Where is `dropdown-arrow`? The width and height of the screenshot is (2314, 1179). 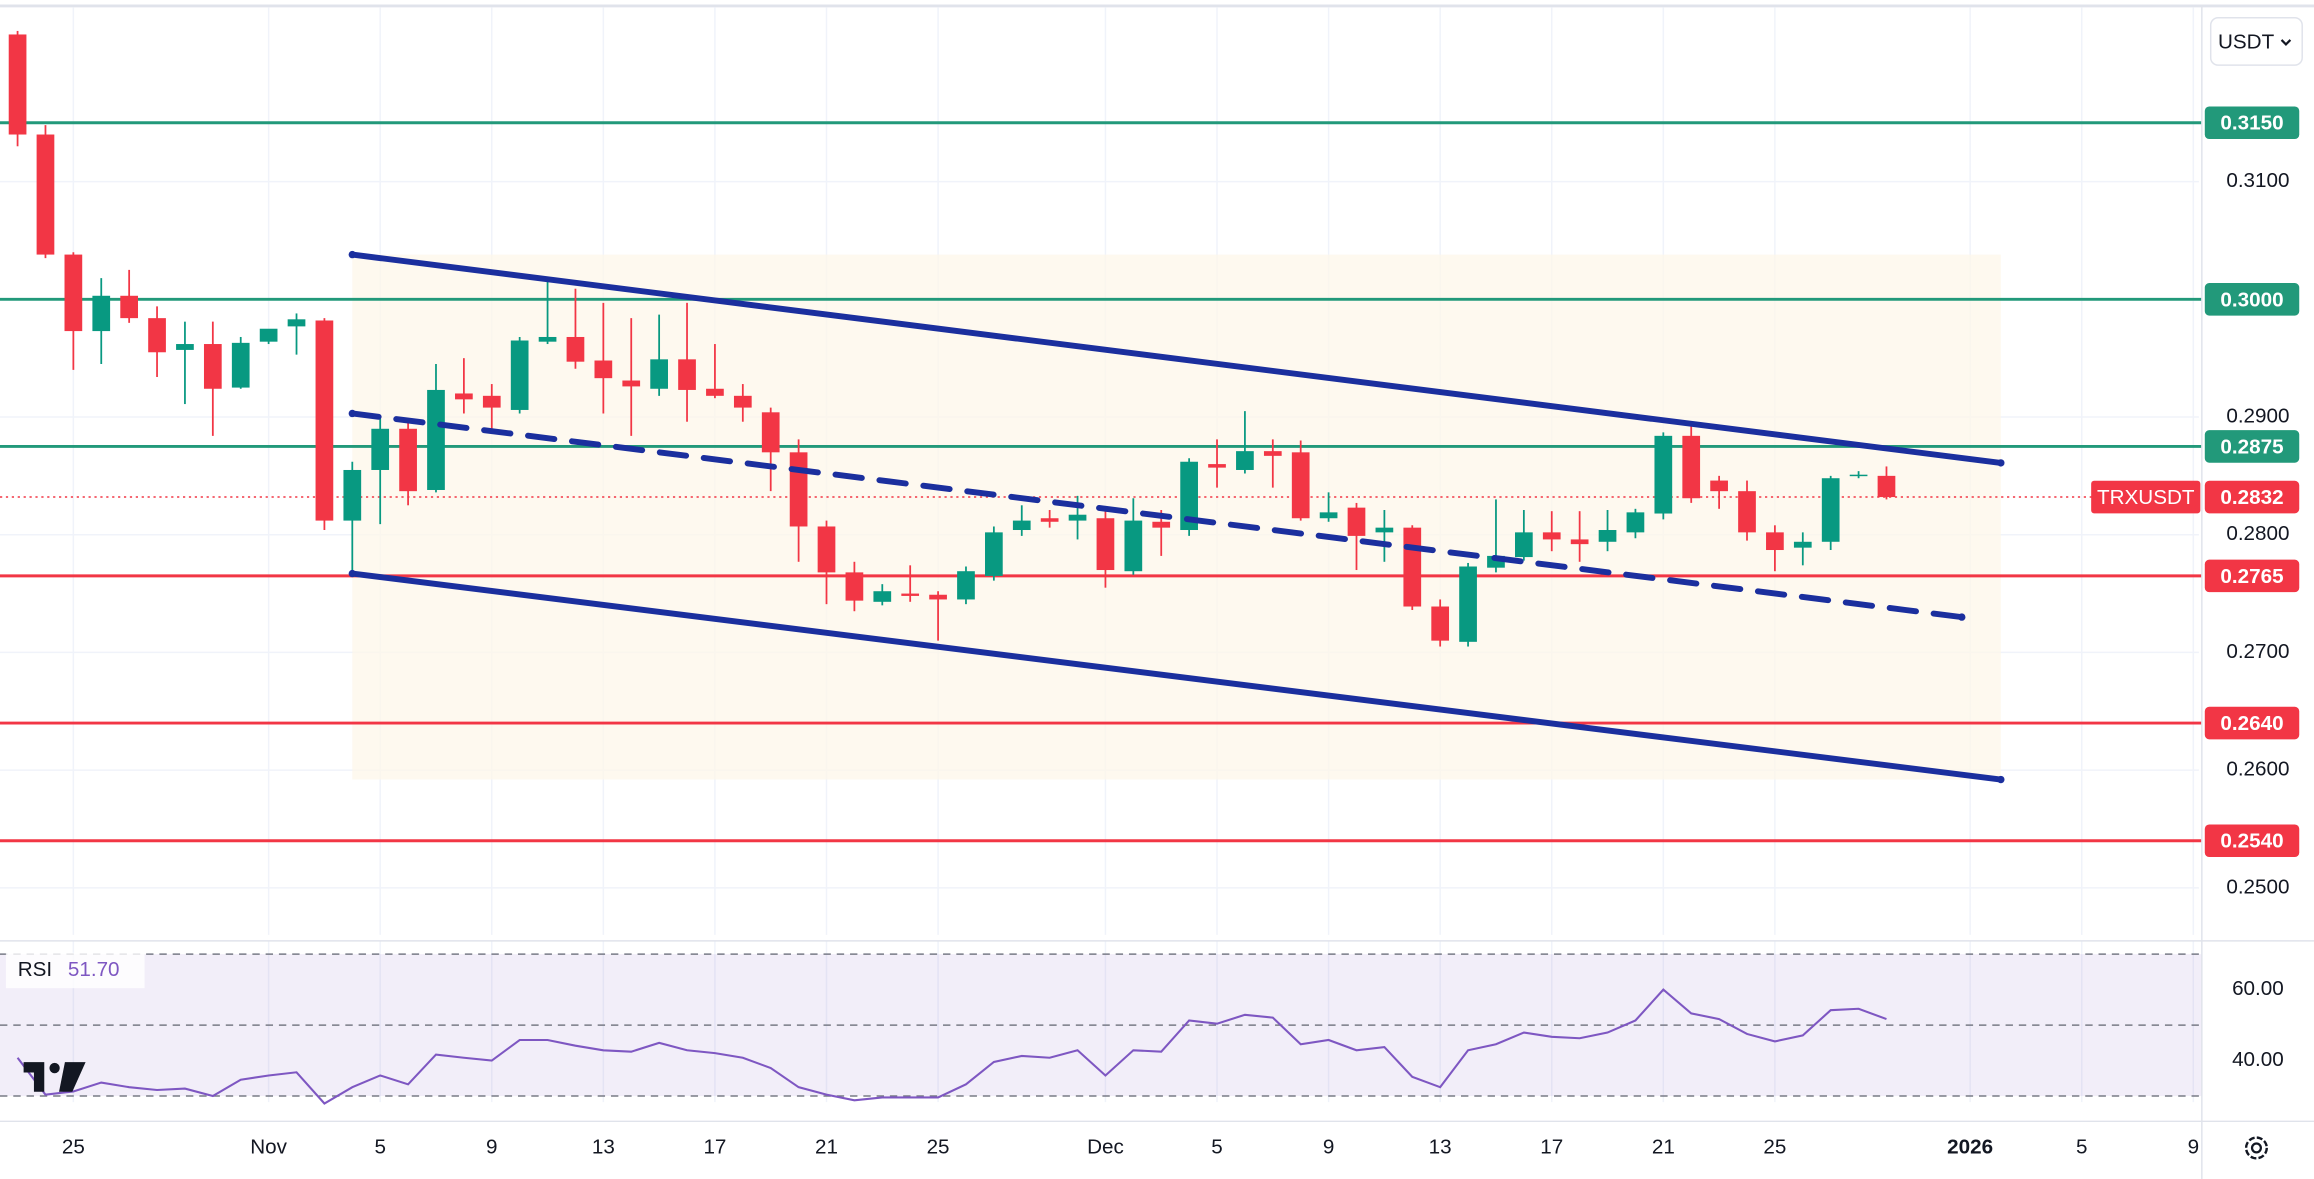
dropdown-arrow is located at coordinates (2286, 42).